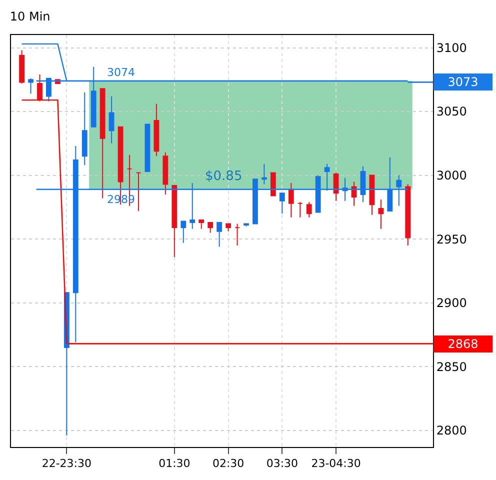  Describe the element at coordinates (282, 463) in the screenshot. I see `x-tick-label: 03:30` at that location.